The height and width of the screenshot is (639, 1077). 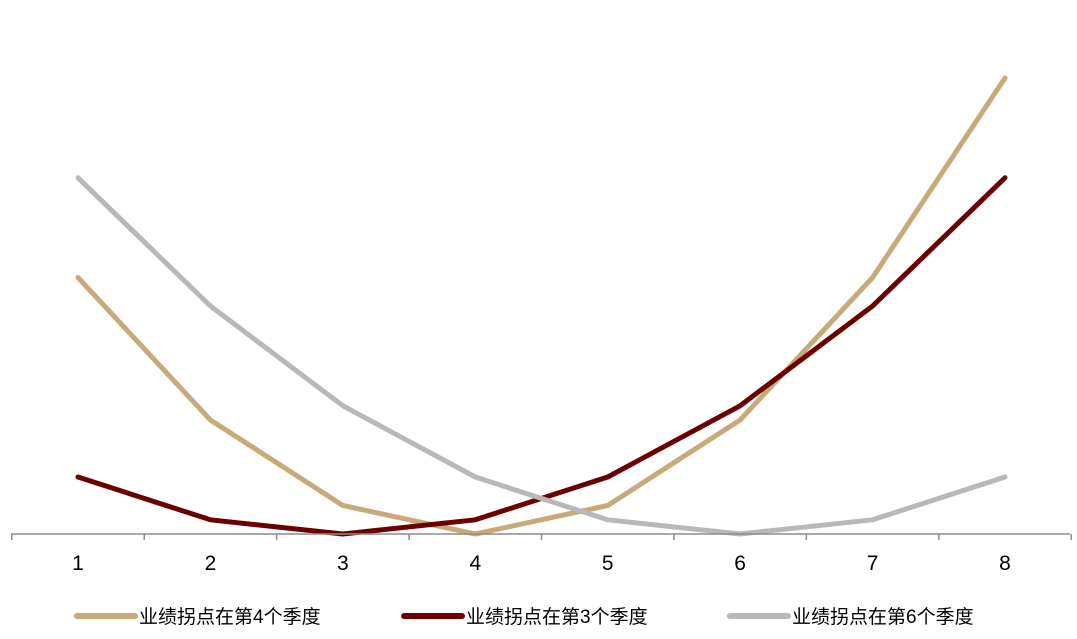 What do you see at coordinates (1005, 563) in the screenshot?
I see `x-tick-label: 8` at bounding box center [1005, 563].